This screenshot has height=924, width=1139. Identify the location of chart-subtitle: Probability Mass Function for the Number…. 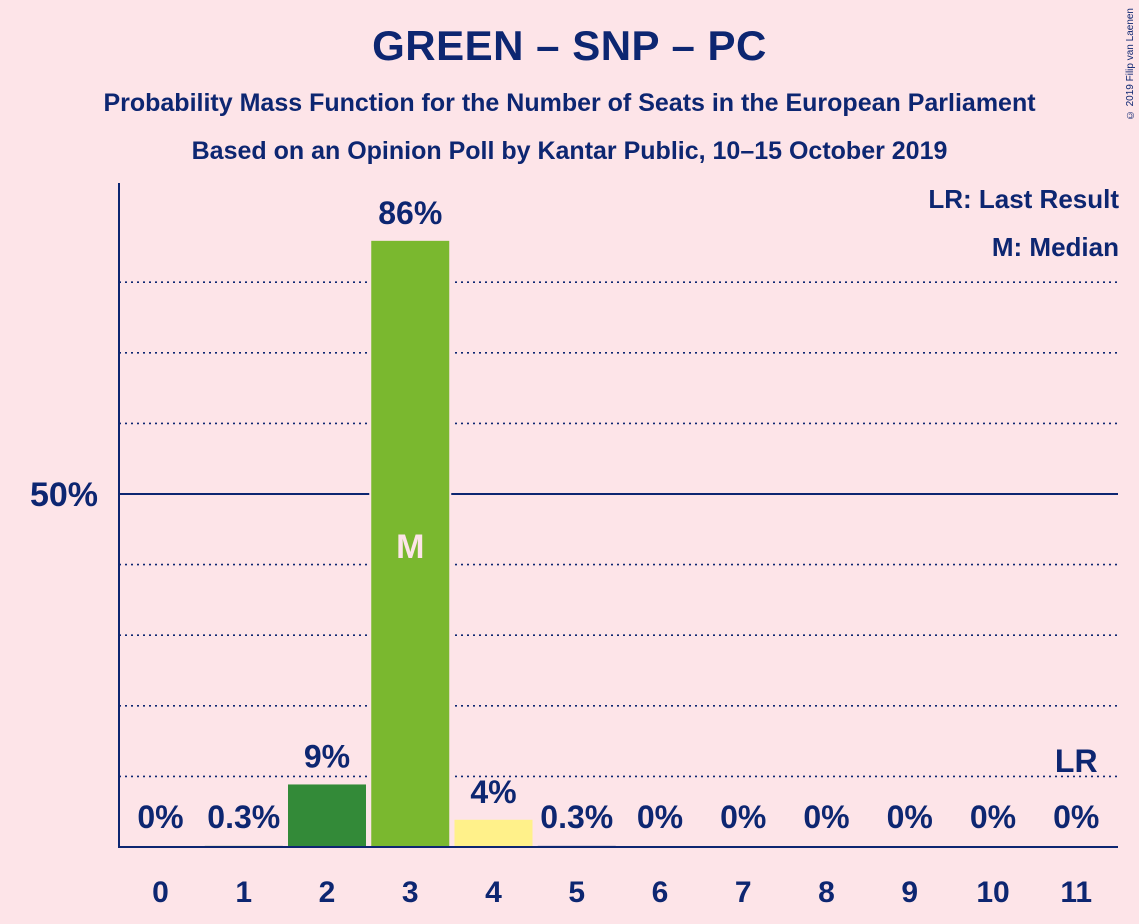
(569, 103).